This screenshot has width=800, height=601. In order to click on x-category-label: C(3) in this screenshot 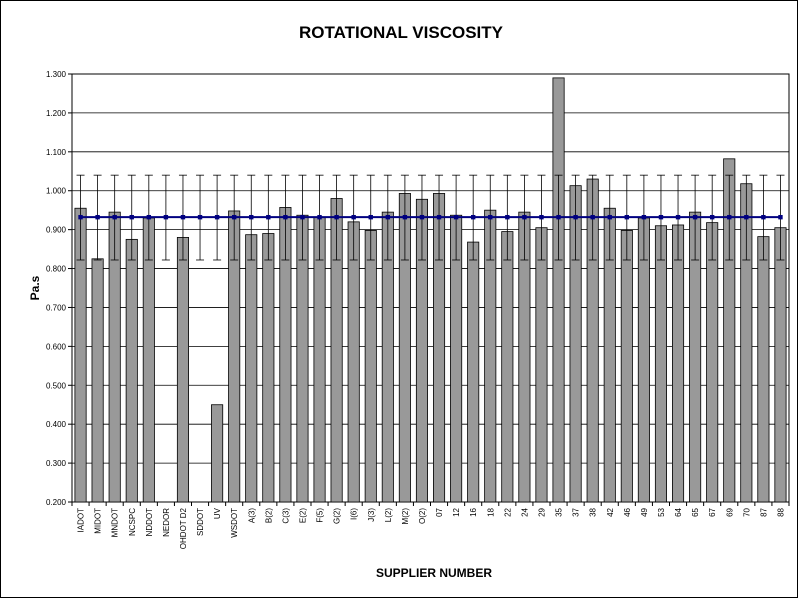, I will do `click(285, 516)`.